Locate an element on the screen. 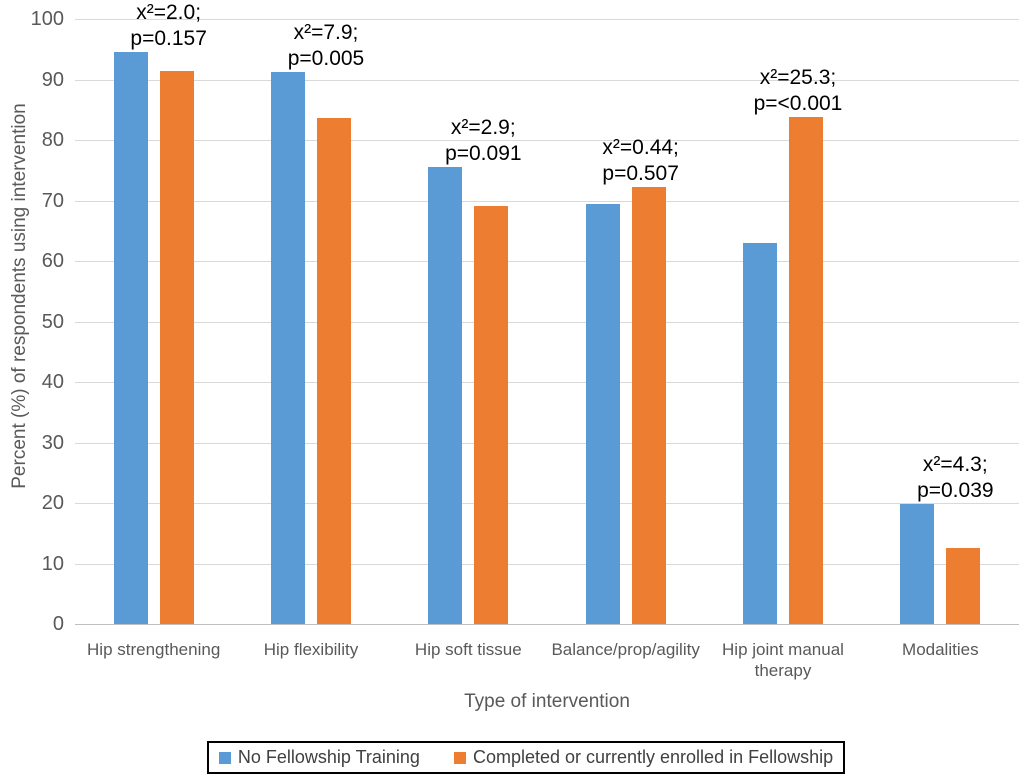  bar-group: x²=25.3; p=<0.001 Hip joint manual therapy is located at coordinates (782, 349).